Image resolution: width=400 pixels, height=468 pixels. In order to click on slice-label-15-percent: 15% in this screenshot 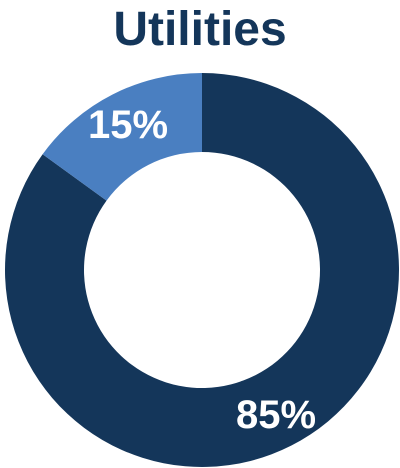, I will do `click(128, 125)`.